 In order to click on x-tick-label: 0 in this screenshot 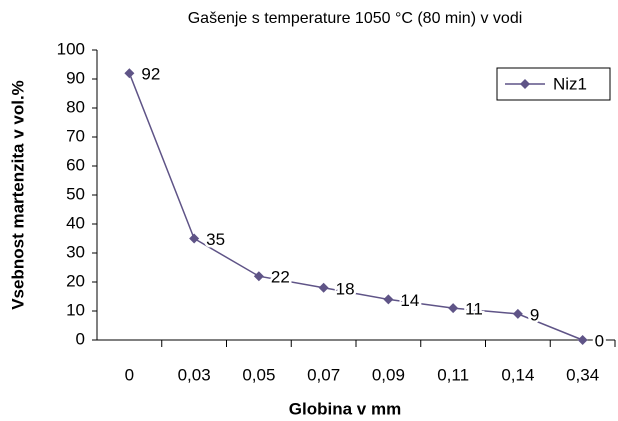, I will do `click(129, 374)`.